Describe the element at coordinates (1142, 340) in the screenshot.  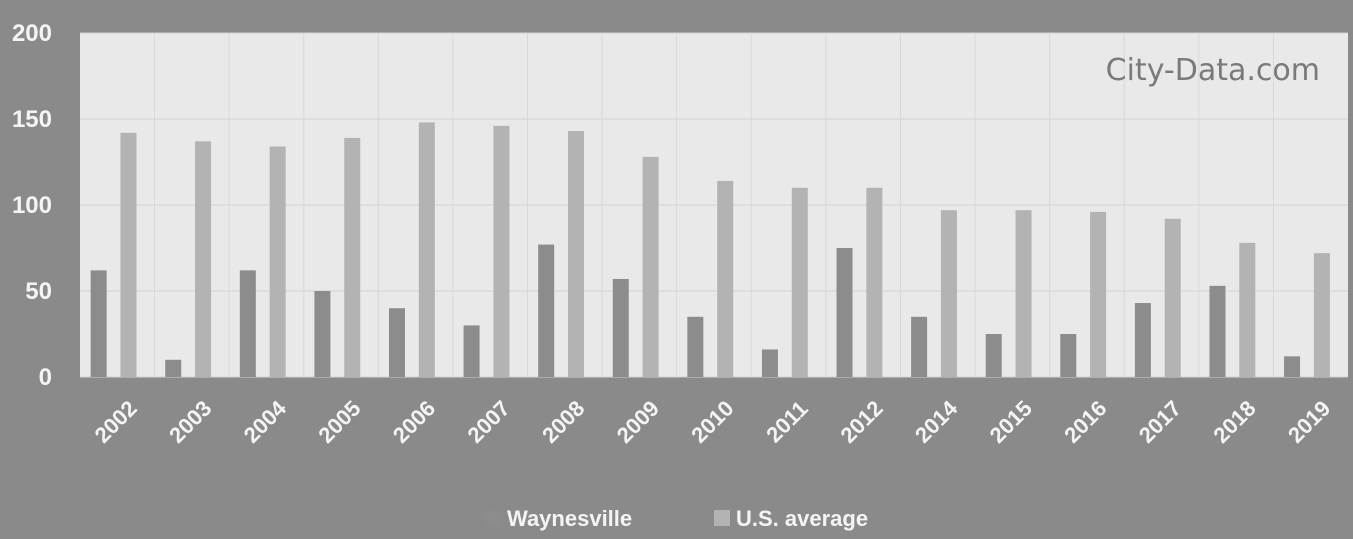
I see `bar-waynesville-2017` at that location.